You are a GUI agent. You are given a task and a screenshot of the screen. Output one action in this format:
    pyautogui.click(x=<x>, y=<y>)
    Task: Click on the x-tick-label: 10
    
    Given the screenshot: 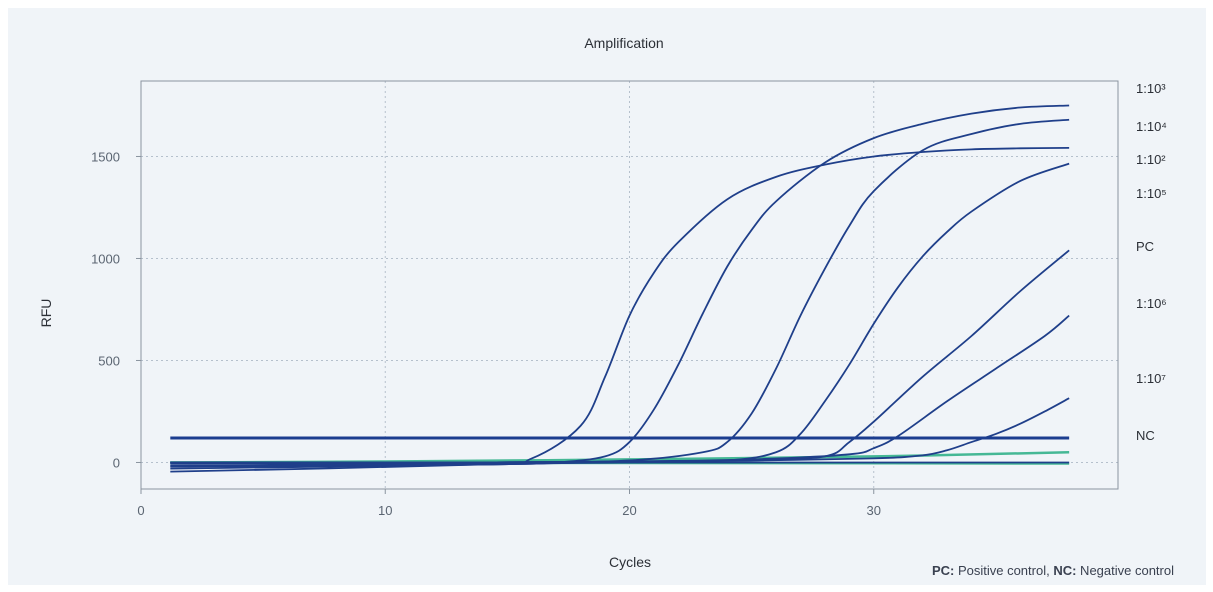 What is the action you would take?
    pyautogui.click(x=385, y=510)
    